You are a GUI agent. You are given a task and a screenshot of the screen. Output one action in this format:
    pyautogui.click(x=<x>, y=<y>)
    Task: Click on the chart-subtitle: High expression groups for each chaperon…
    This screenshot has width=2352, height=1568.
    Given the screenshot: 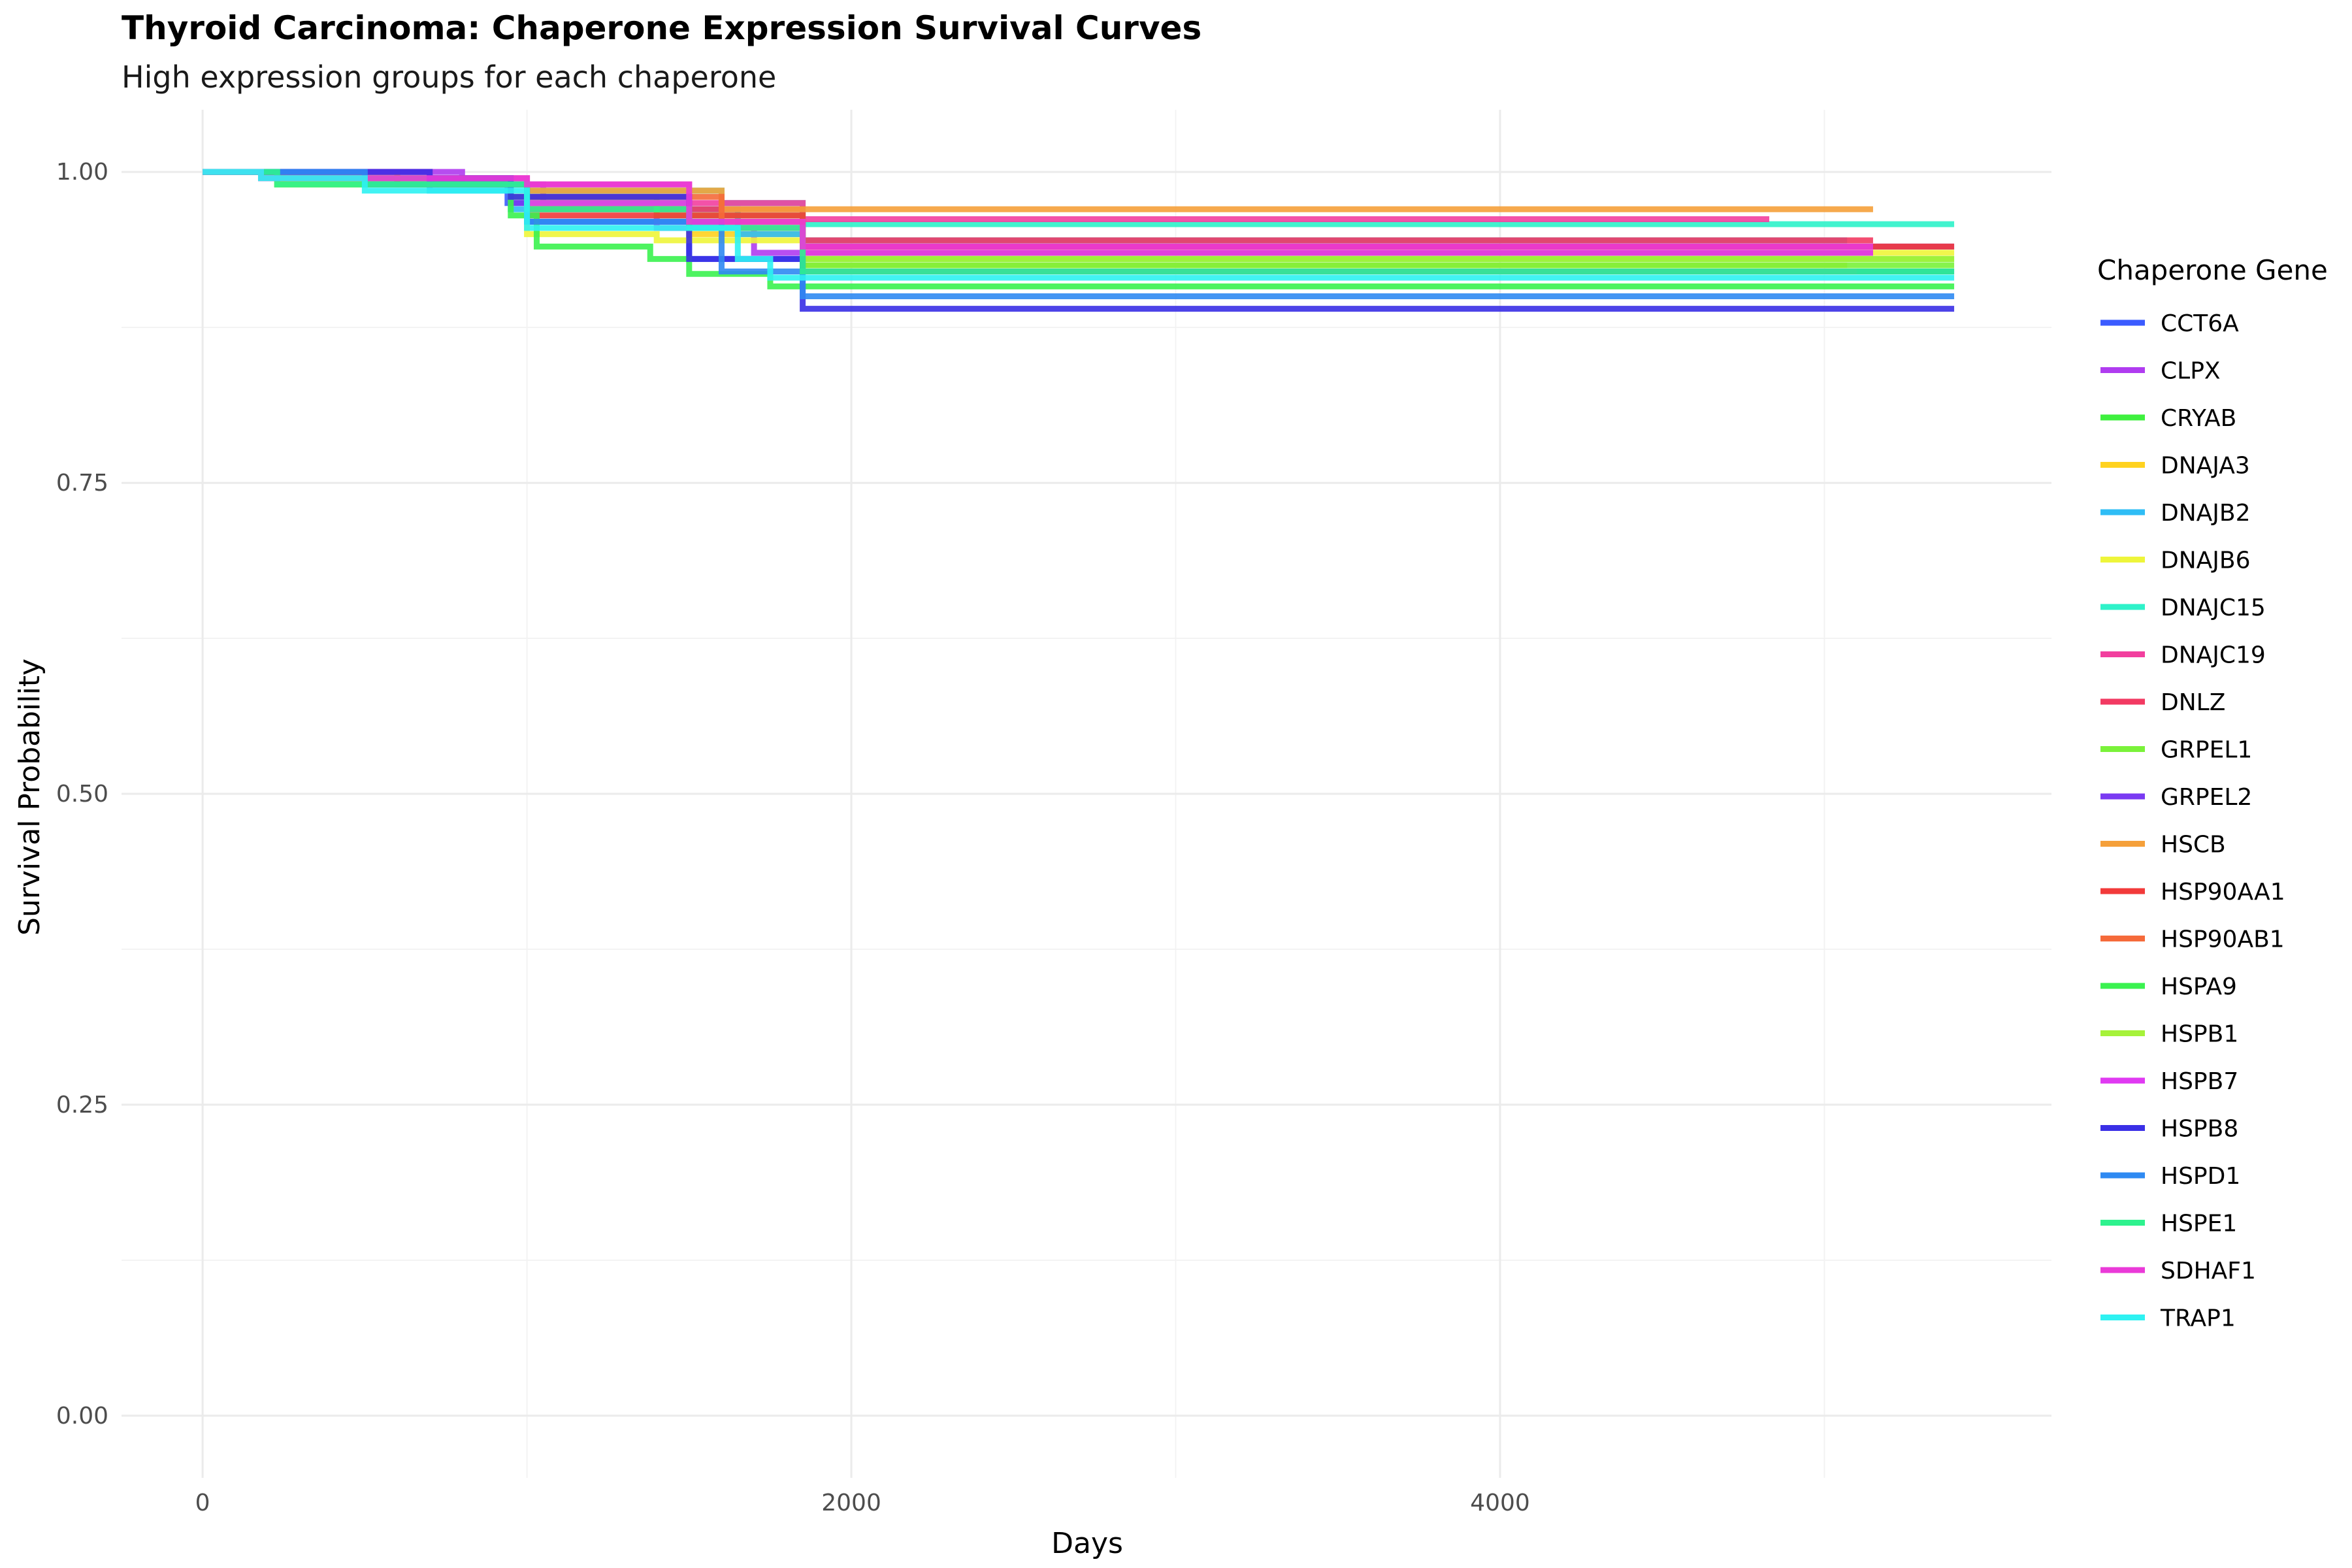 What is the action you would take?
    pyautogui.click(x=449, y=77)
    